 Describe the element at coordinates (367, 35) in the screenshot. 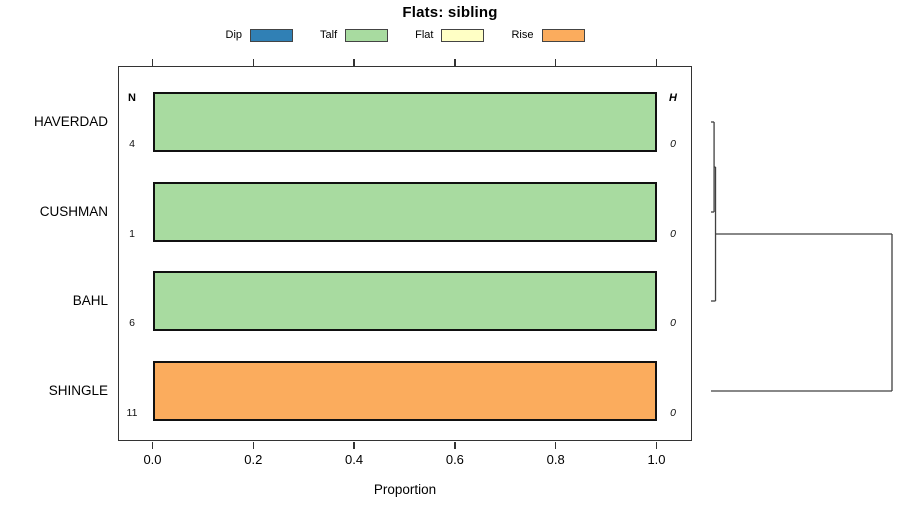

I see `legend-swatch-talf` at that location.